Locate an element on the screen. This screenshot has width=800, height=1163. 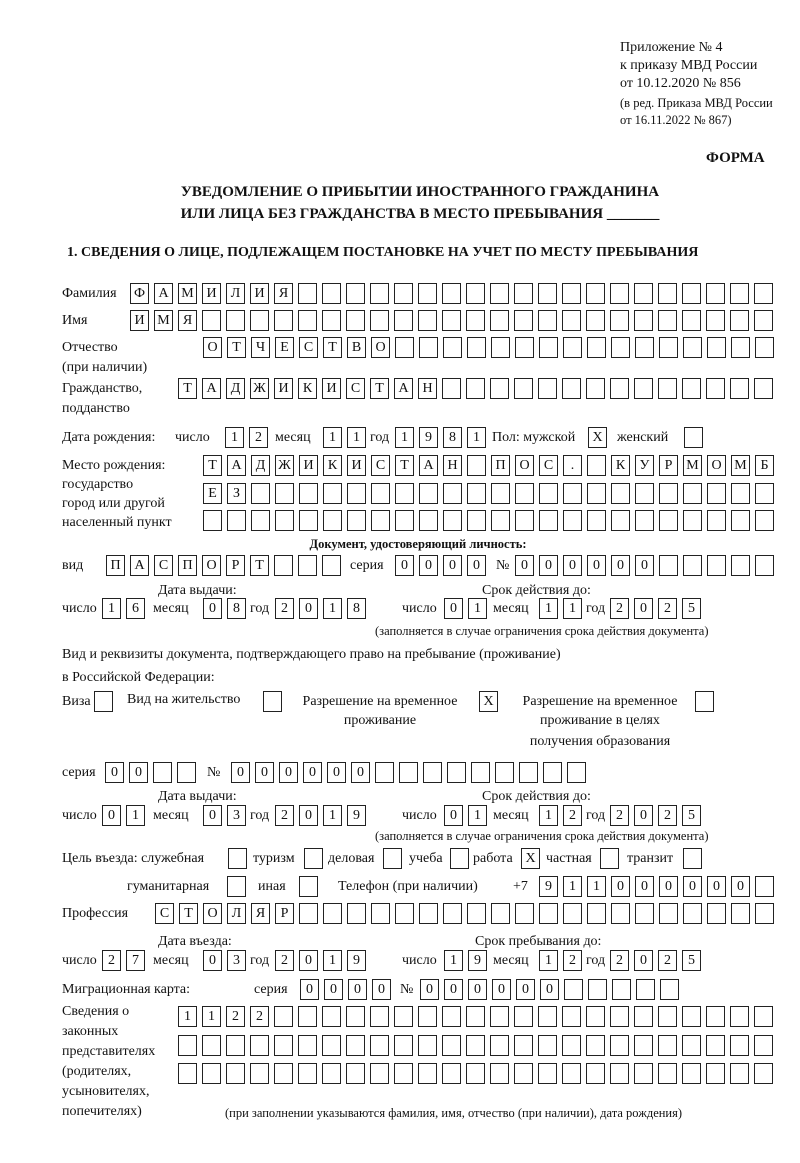
char-box: М is located at coordinates (163, 320).